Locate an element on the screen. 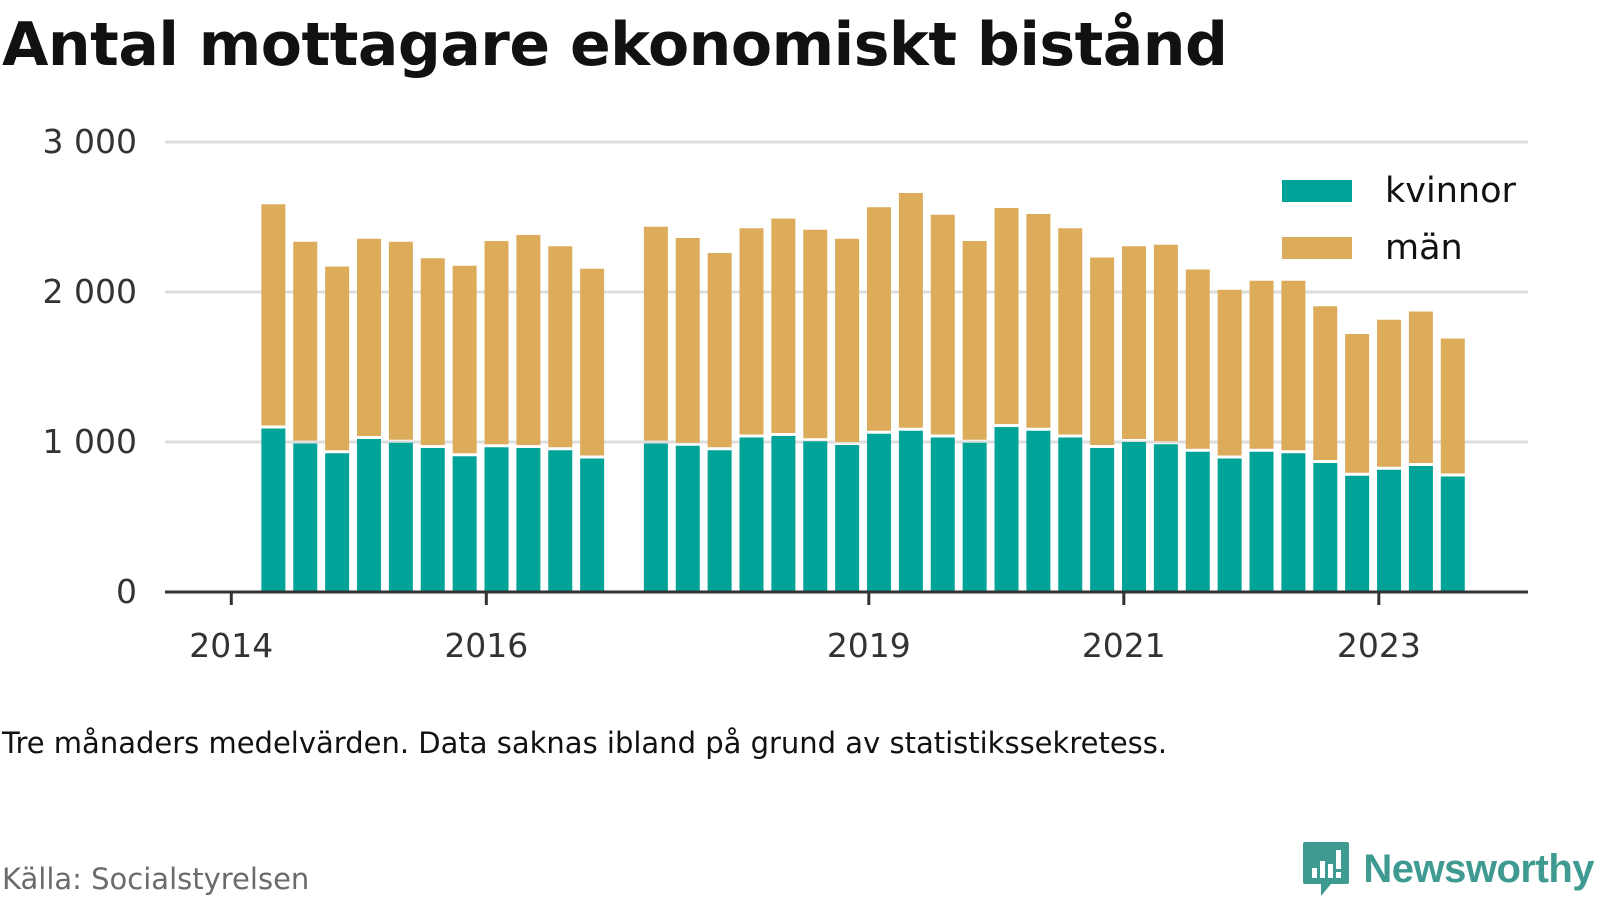 This screenshot has width=1600, height=900. y-tick-label: 2 000 is located at coordinates (90, 291).